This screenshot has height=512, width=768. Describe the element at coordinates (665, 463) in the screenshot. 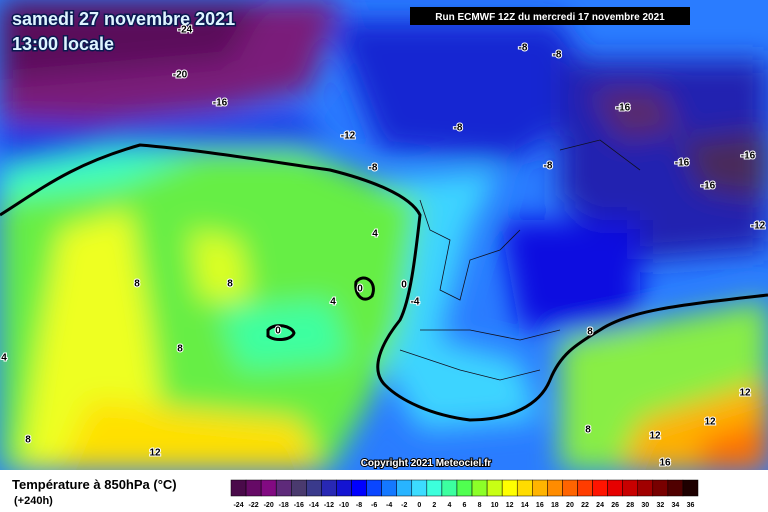

I see `contour-label: 16` at that location.